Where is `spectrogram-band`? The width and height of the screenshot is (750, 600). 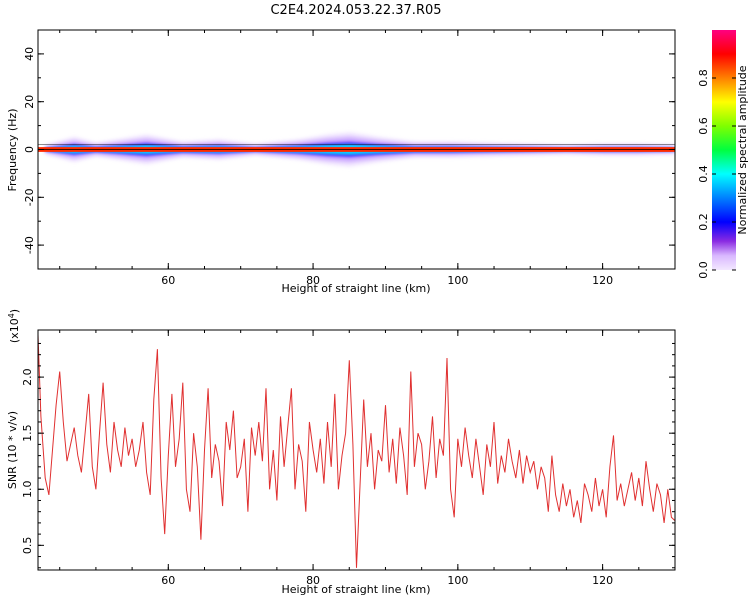 spectrogram-band is located at coordinates (356, 149).